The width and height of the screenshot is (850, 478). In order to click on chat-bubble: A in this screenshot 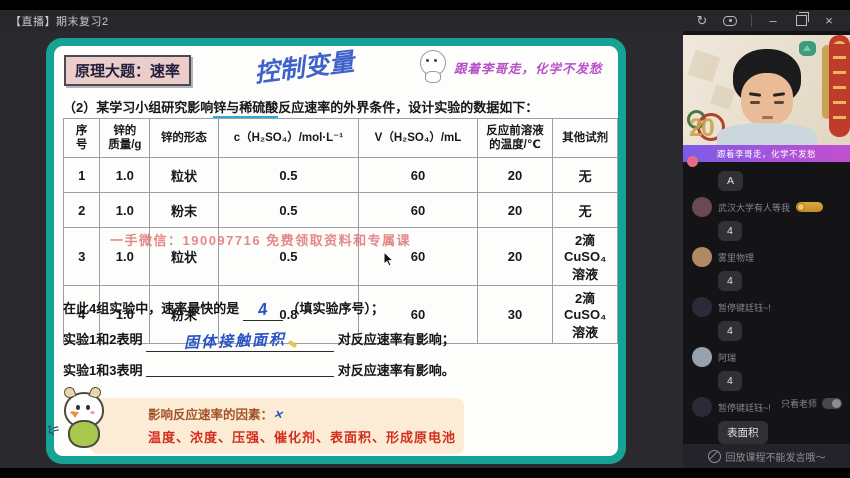, I will do `click(731, 181)`.